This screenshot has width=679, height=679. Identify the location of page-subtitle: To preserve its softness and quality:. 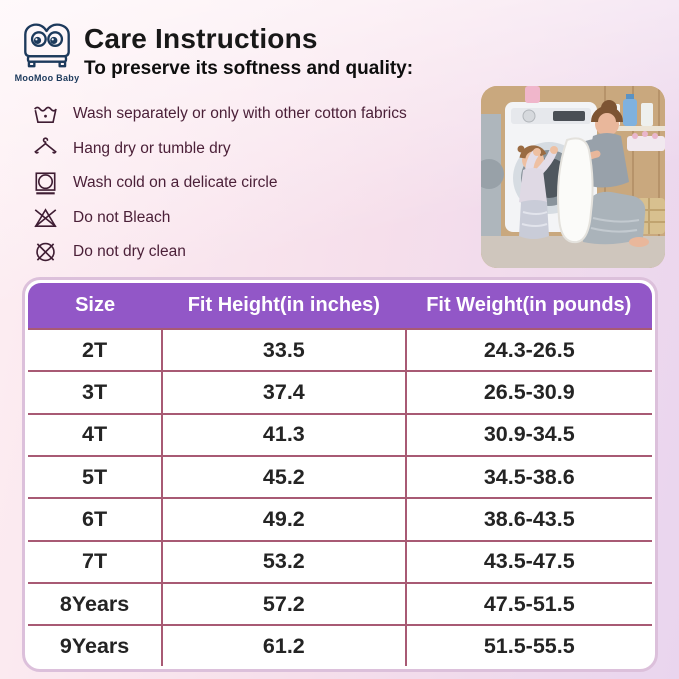
(249, 68).